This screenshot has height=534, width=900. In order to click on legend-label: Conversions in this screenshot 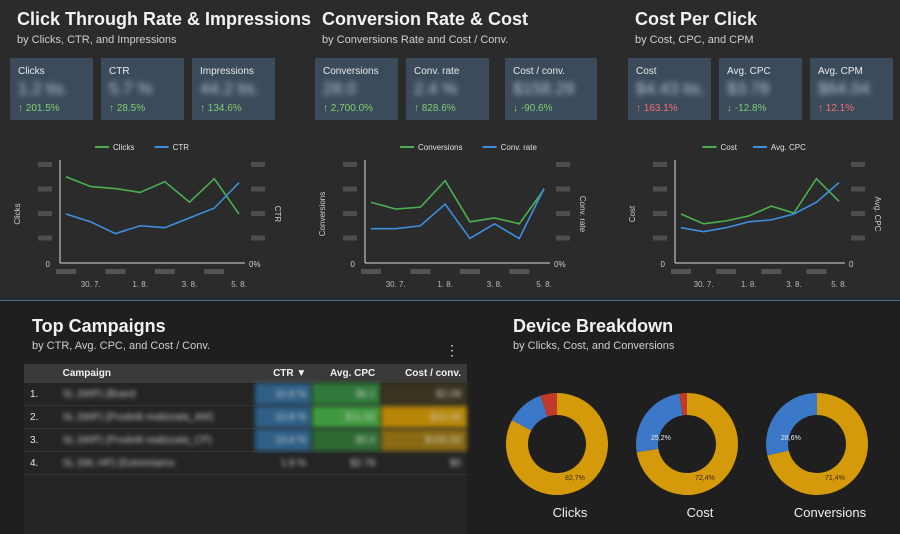, I will do `click(440, 147)`.